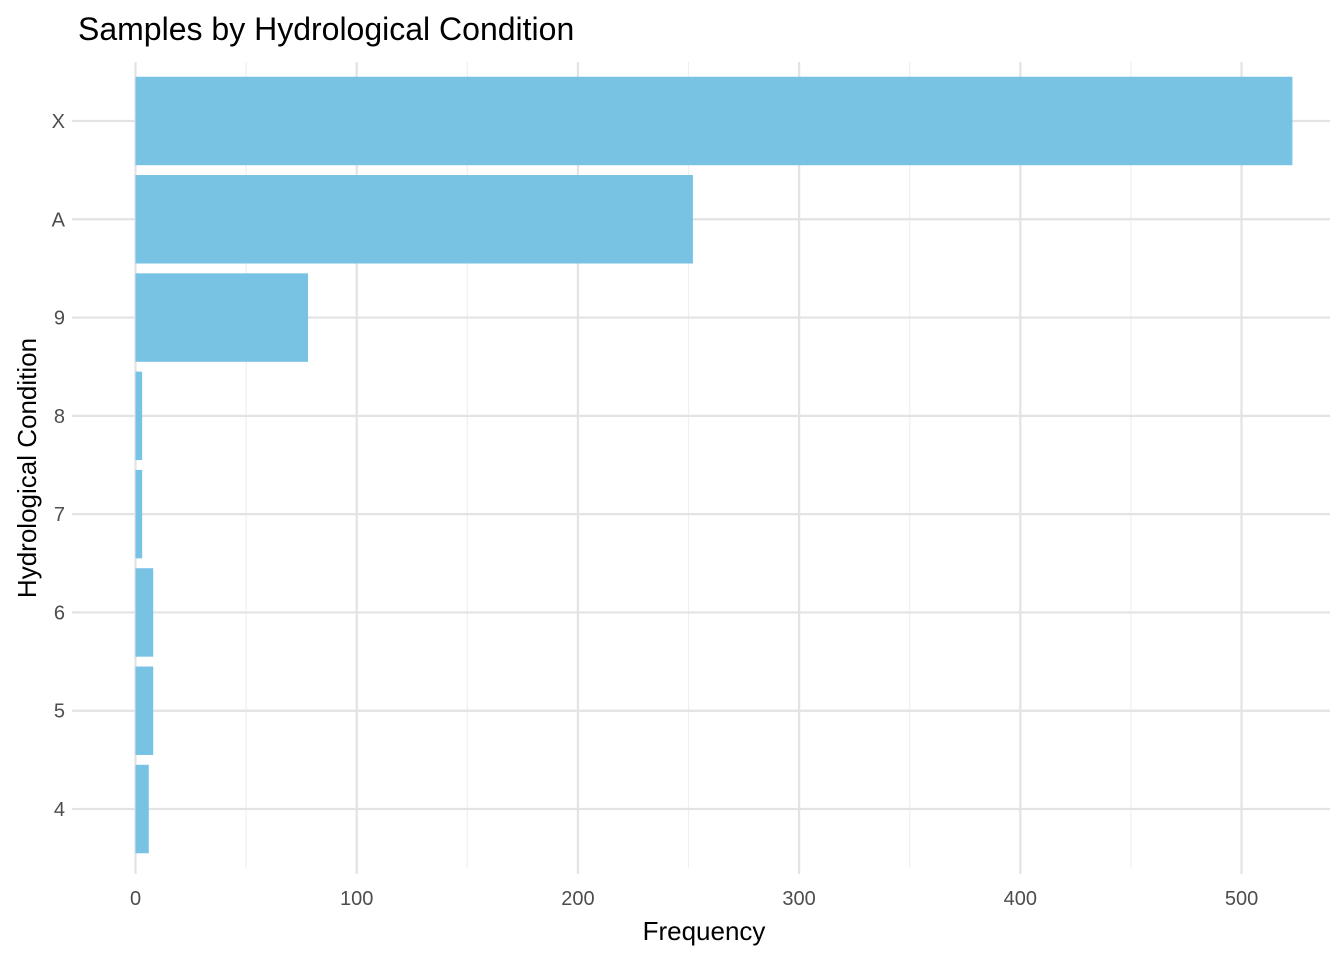 Image resolution: width=1344 pixels, height=960 pixels. I want to click on y-tick-label: 4, so click(59, 810).